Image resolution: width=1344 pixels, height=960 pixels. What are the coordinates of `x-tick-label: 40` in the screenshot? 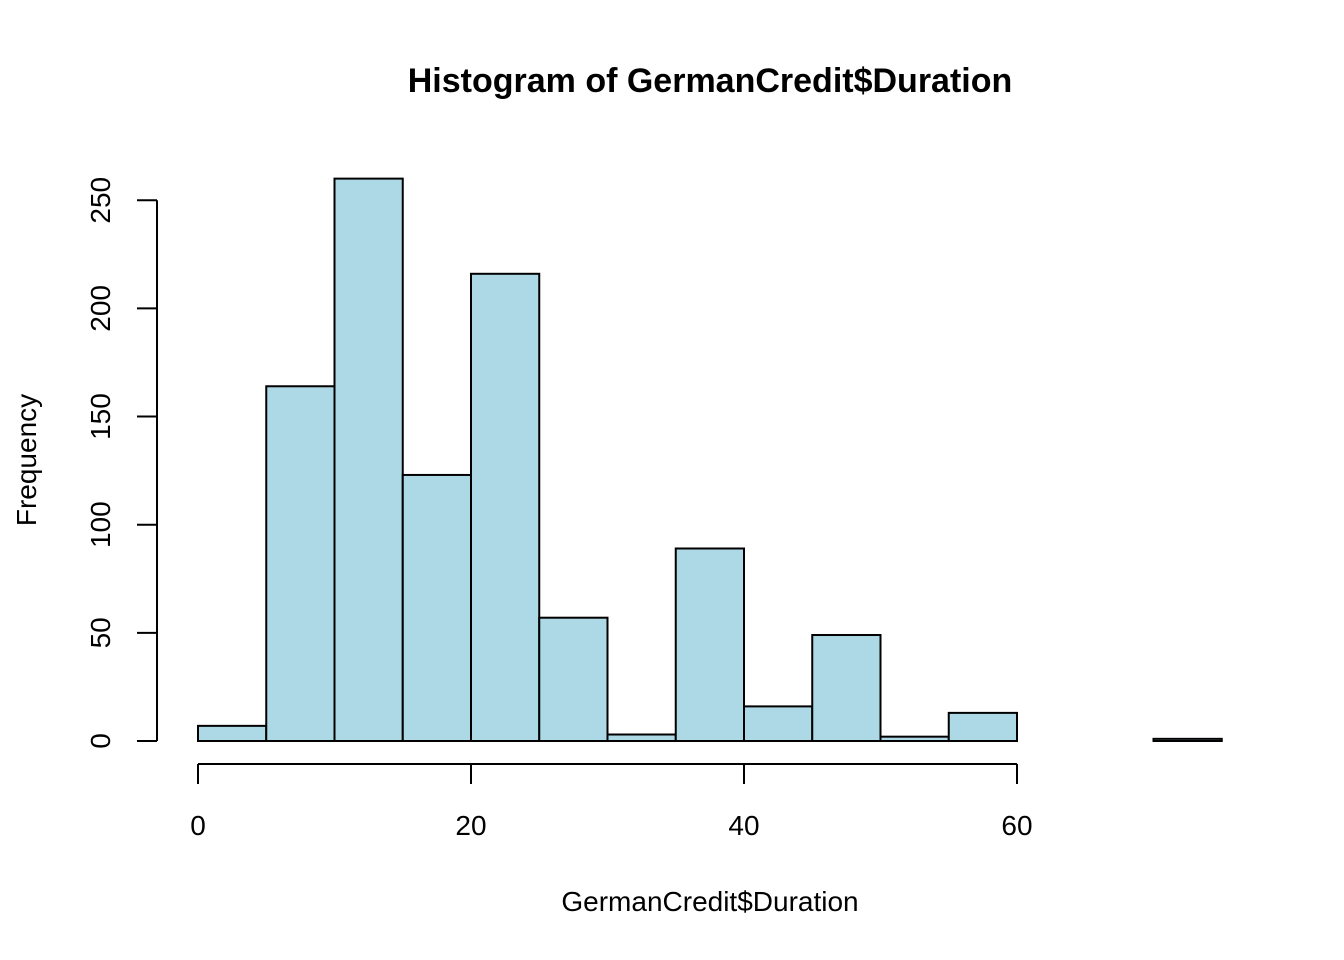 It's located at (743, 825).